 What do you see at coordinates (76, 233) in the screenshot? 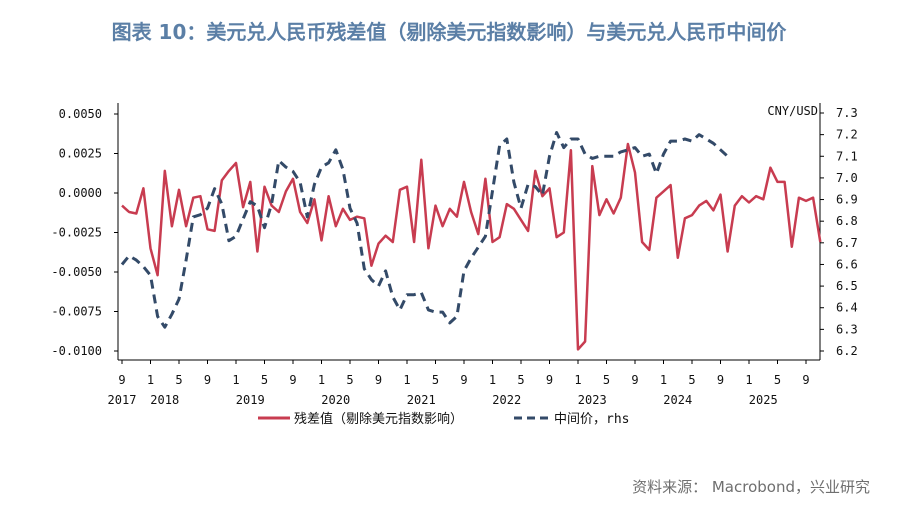
I see `left-tick-label: -0.0025` at bounding box center [76, 233].